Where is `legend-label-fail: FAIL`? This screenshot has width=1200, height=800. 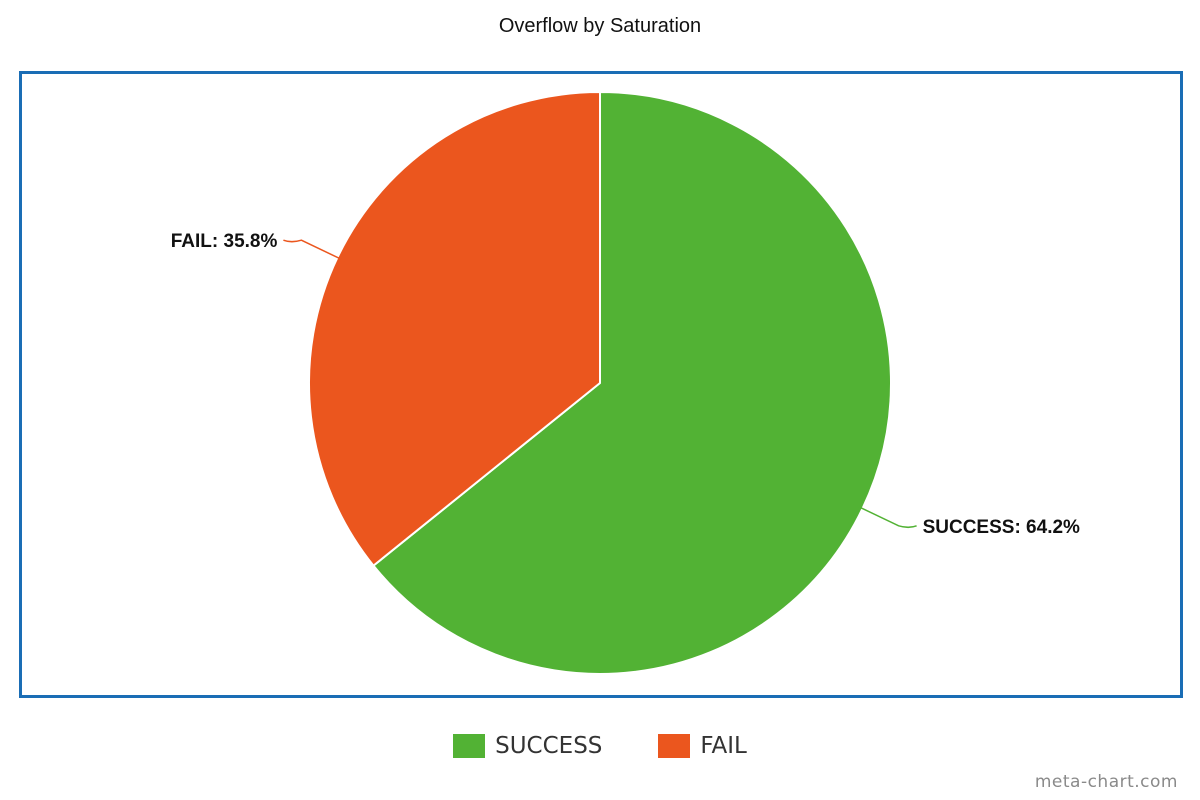
legend-label-fail: FAIL is located at coordinates (723, 746).